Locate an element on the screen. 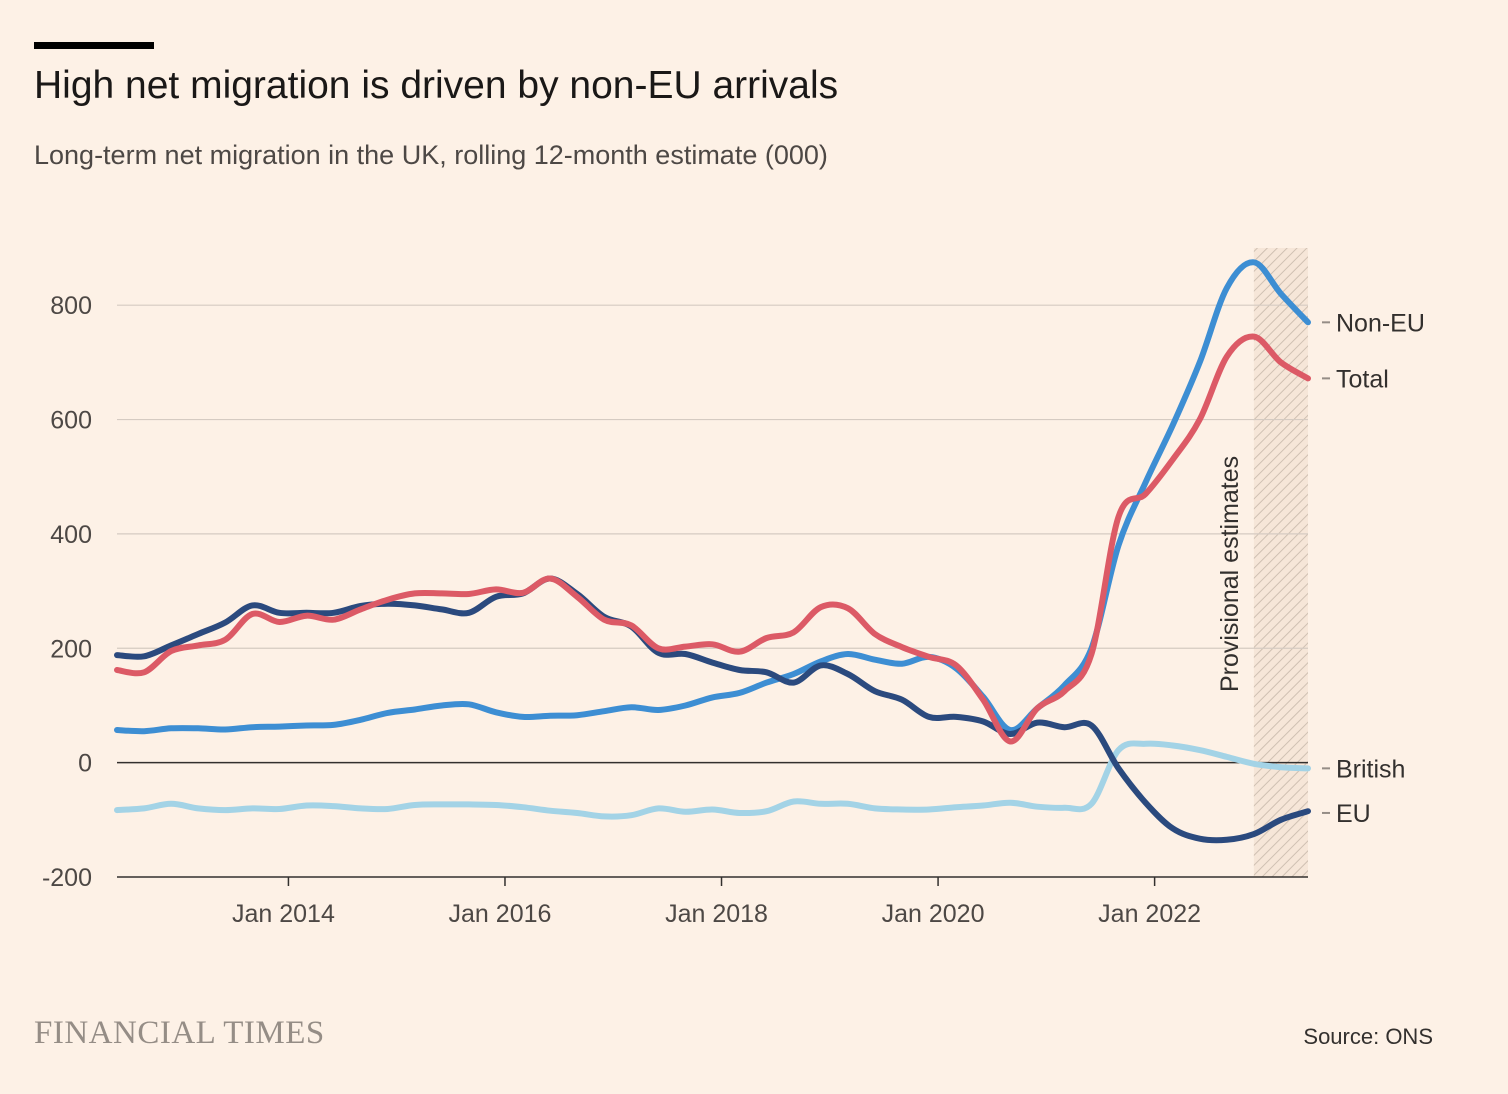  series-line-british is located at coordinates (712, 780).